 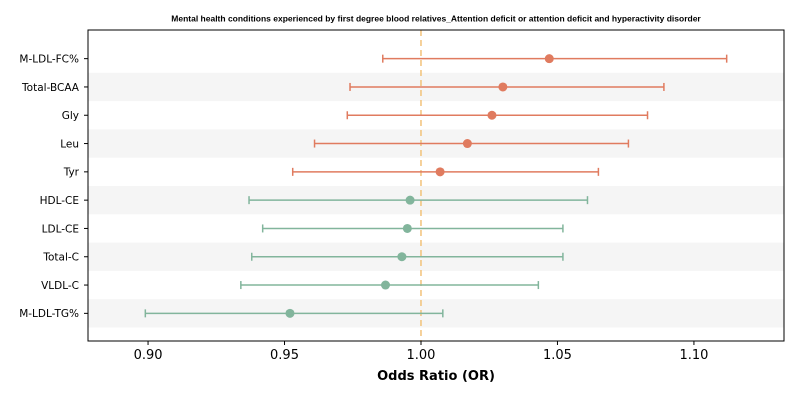 What do you see at coordinates (49, 314) in the screenshot?
I see `y-tick-label: M-LDL-TG%` at bounding box center [49, 314].